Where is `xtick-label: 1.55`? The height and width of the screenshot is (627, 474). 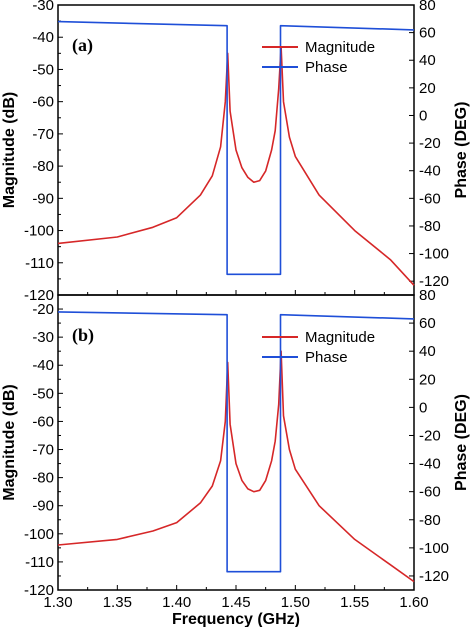
xtick-label: 1.55 is located at coordinates (354, 602).